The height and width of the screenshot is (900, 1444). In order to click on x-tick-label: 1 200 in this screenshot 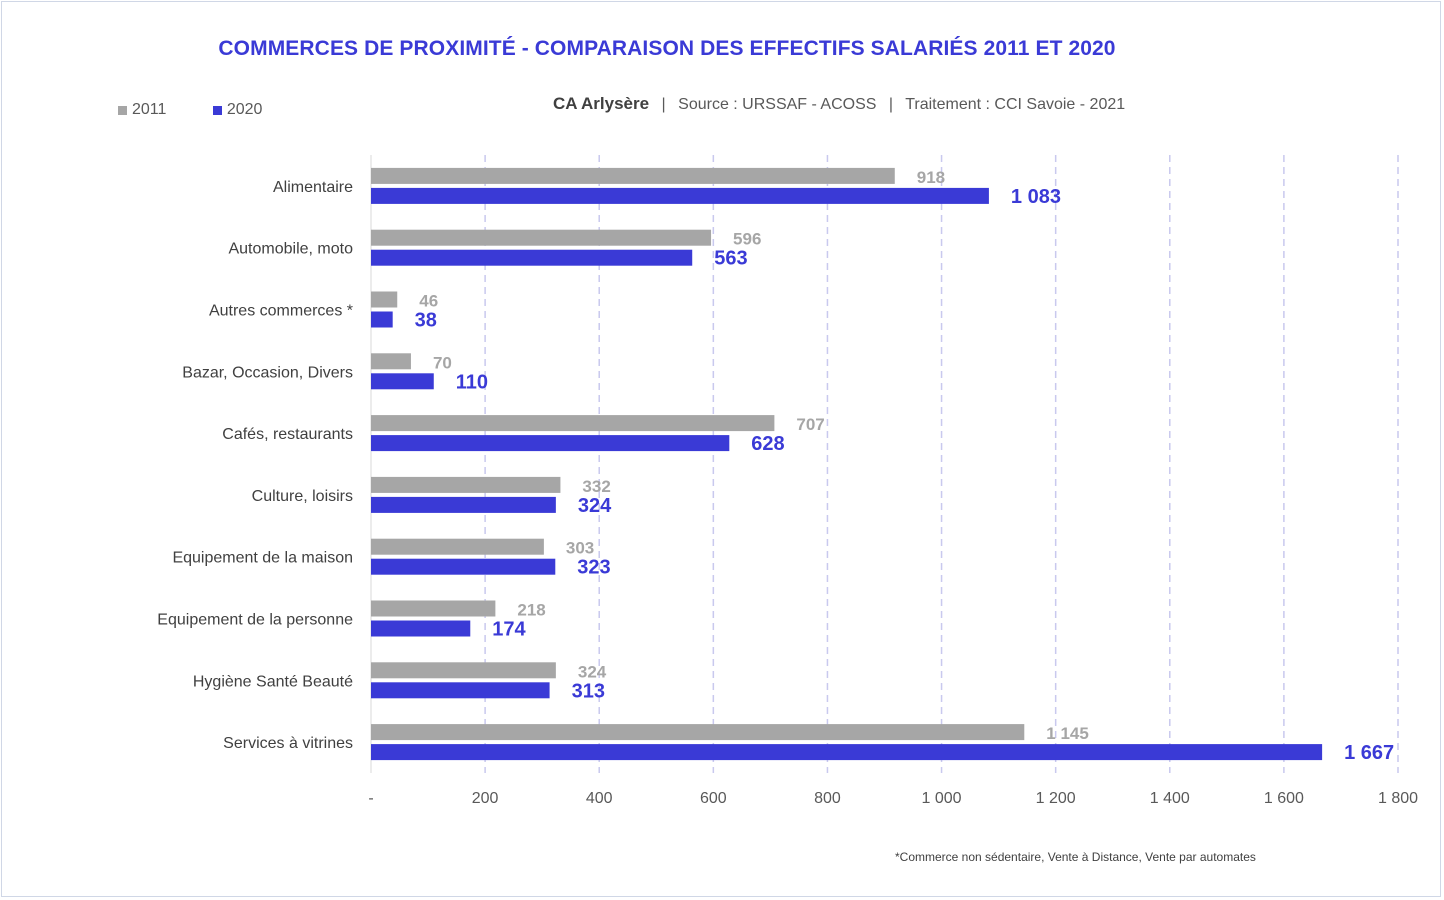, I will do `click(1056, 798)`.